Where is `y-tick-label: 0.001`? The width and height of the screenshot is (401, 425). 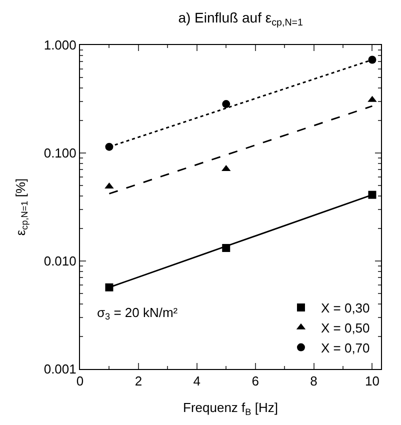 y-tick-label: 0.001 is located at coordinates (60, 369).